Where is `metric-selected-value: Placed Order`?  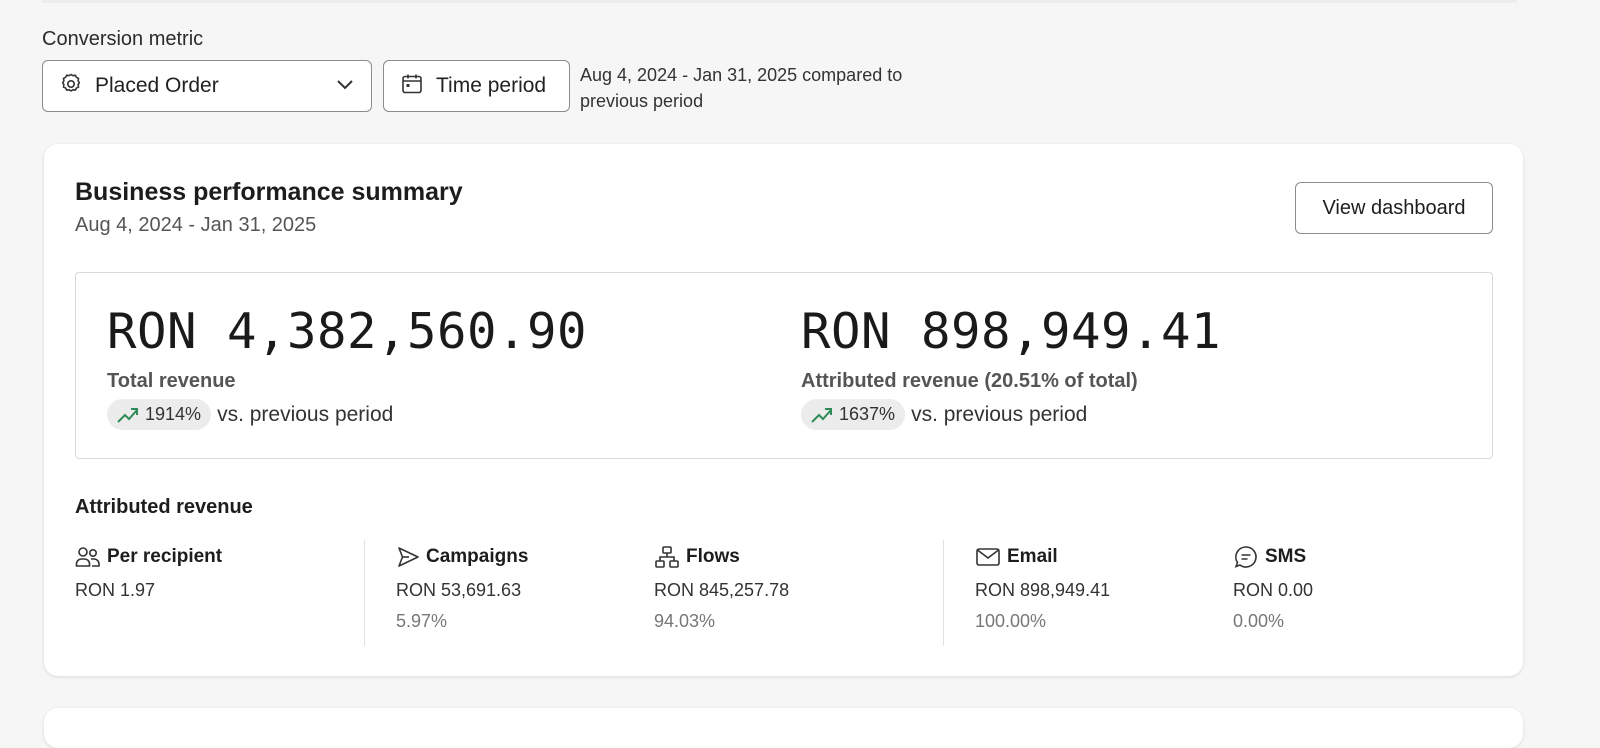
metric-selected-value: Placed Order is located at coordinates (157, 85).